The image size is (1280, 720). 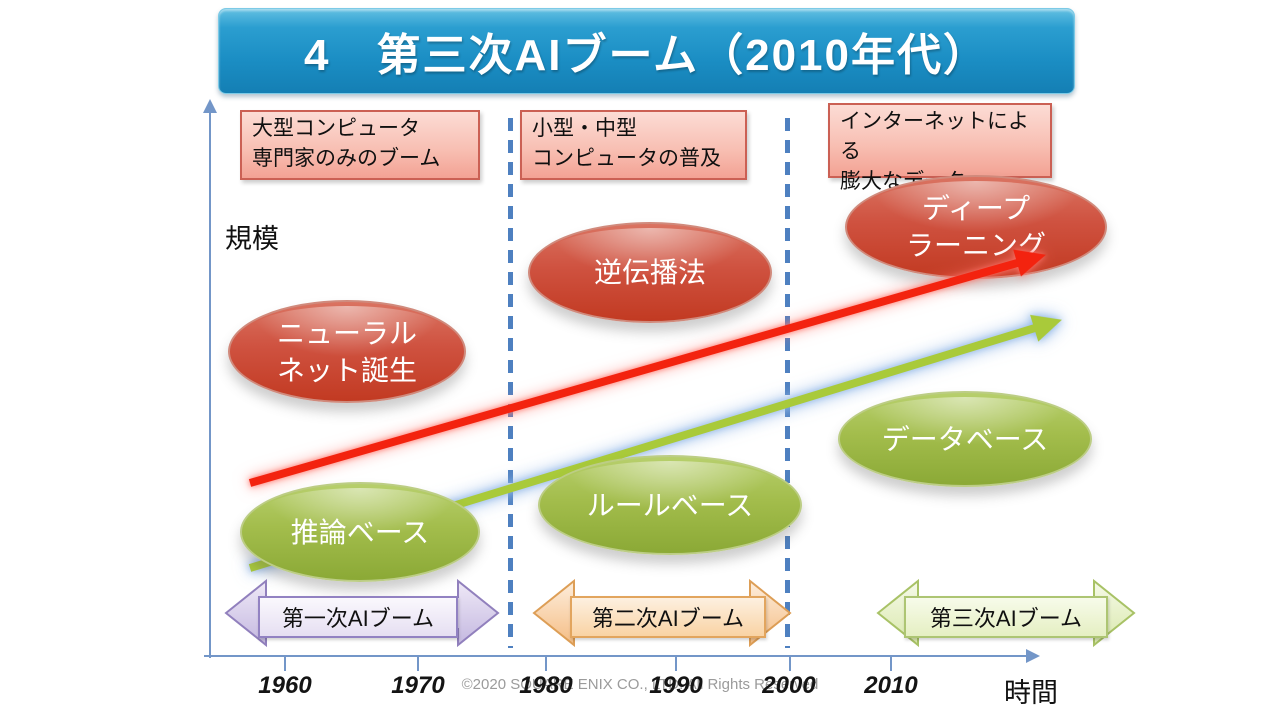 I want to click on bubble-inference-base: 推論ベース, so click(x=360, y=532).